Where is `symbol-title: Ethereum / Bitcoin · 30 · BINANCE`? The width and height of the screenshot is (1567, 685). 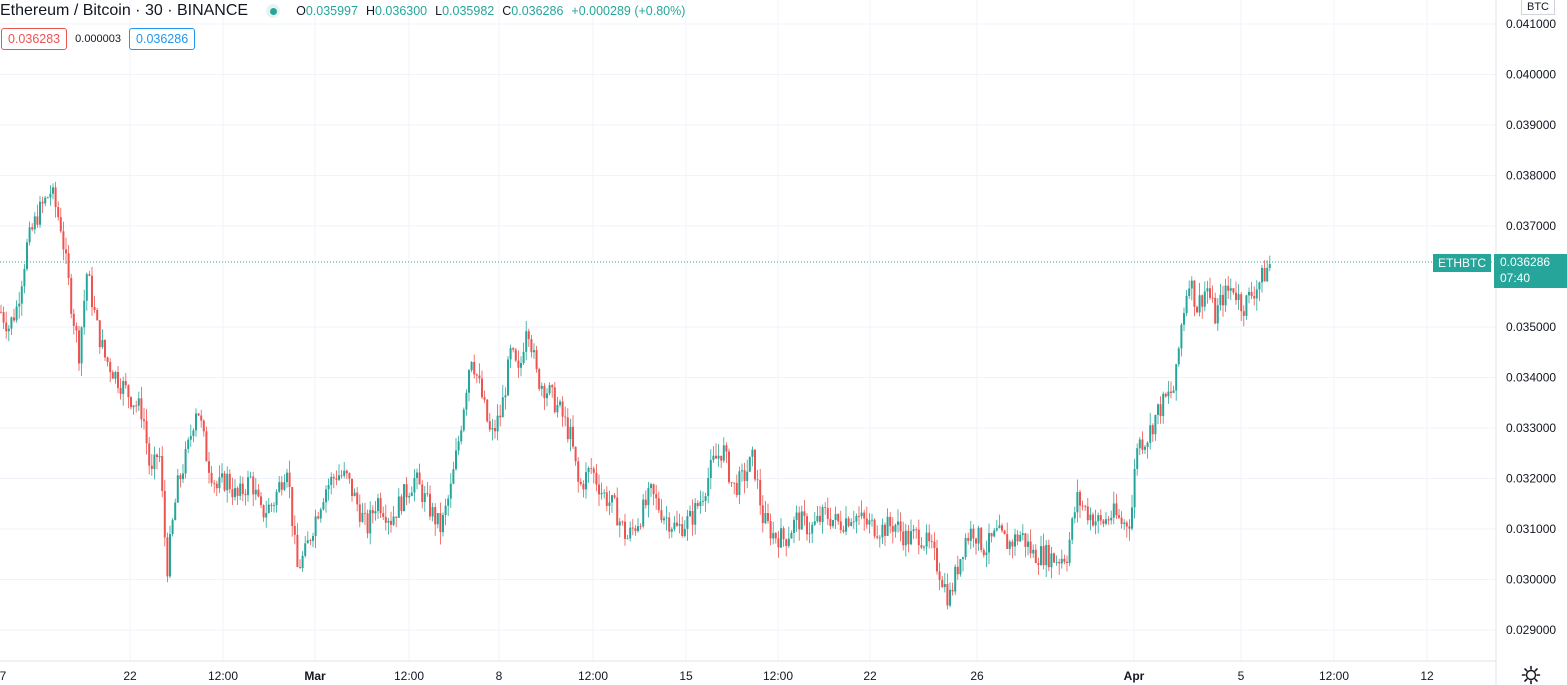 symbol-title: Ethereum / Bitcoin · 30 · BINANCE is located at coordinates (124, 10).